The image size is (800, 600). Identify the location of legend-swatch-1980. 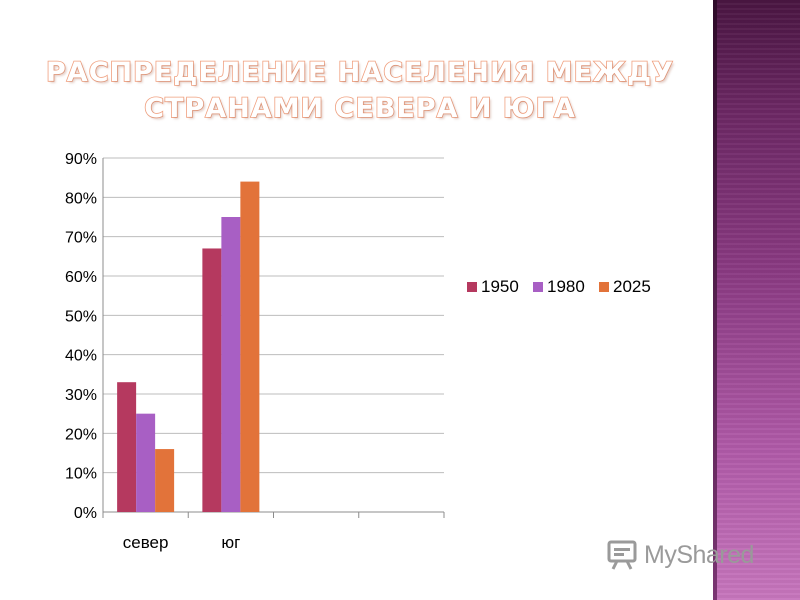
(538, 287).